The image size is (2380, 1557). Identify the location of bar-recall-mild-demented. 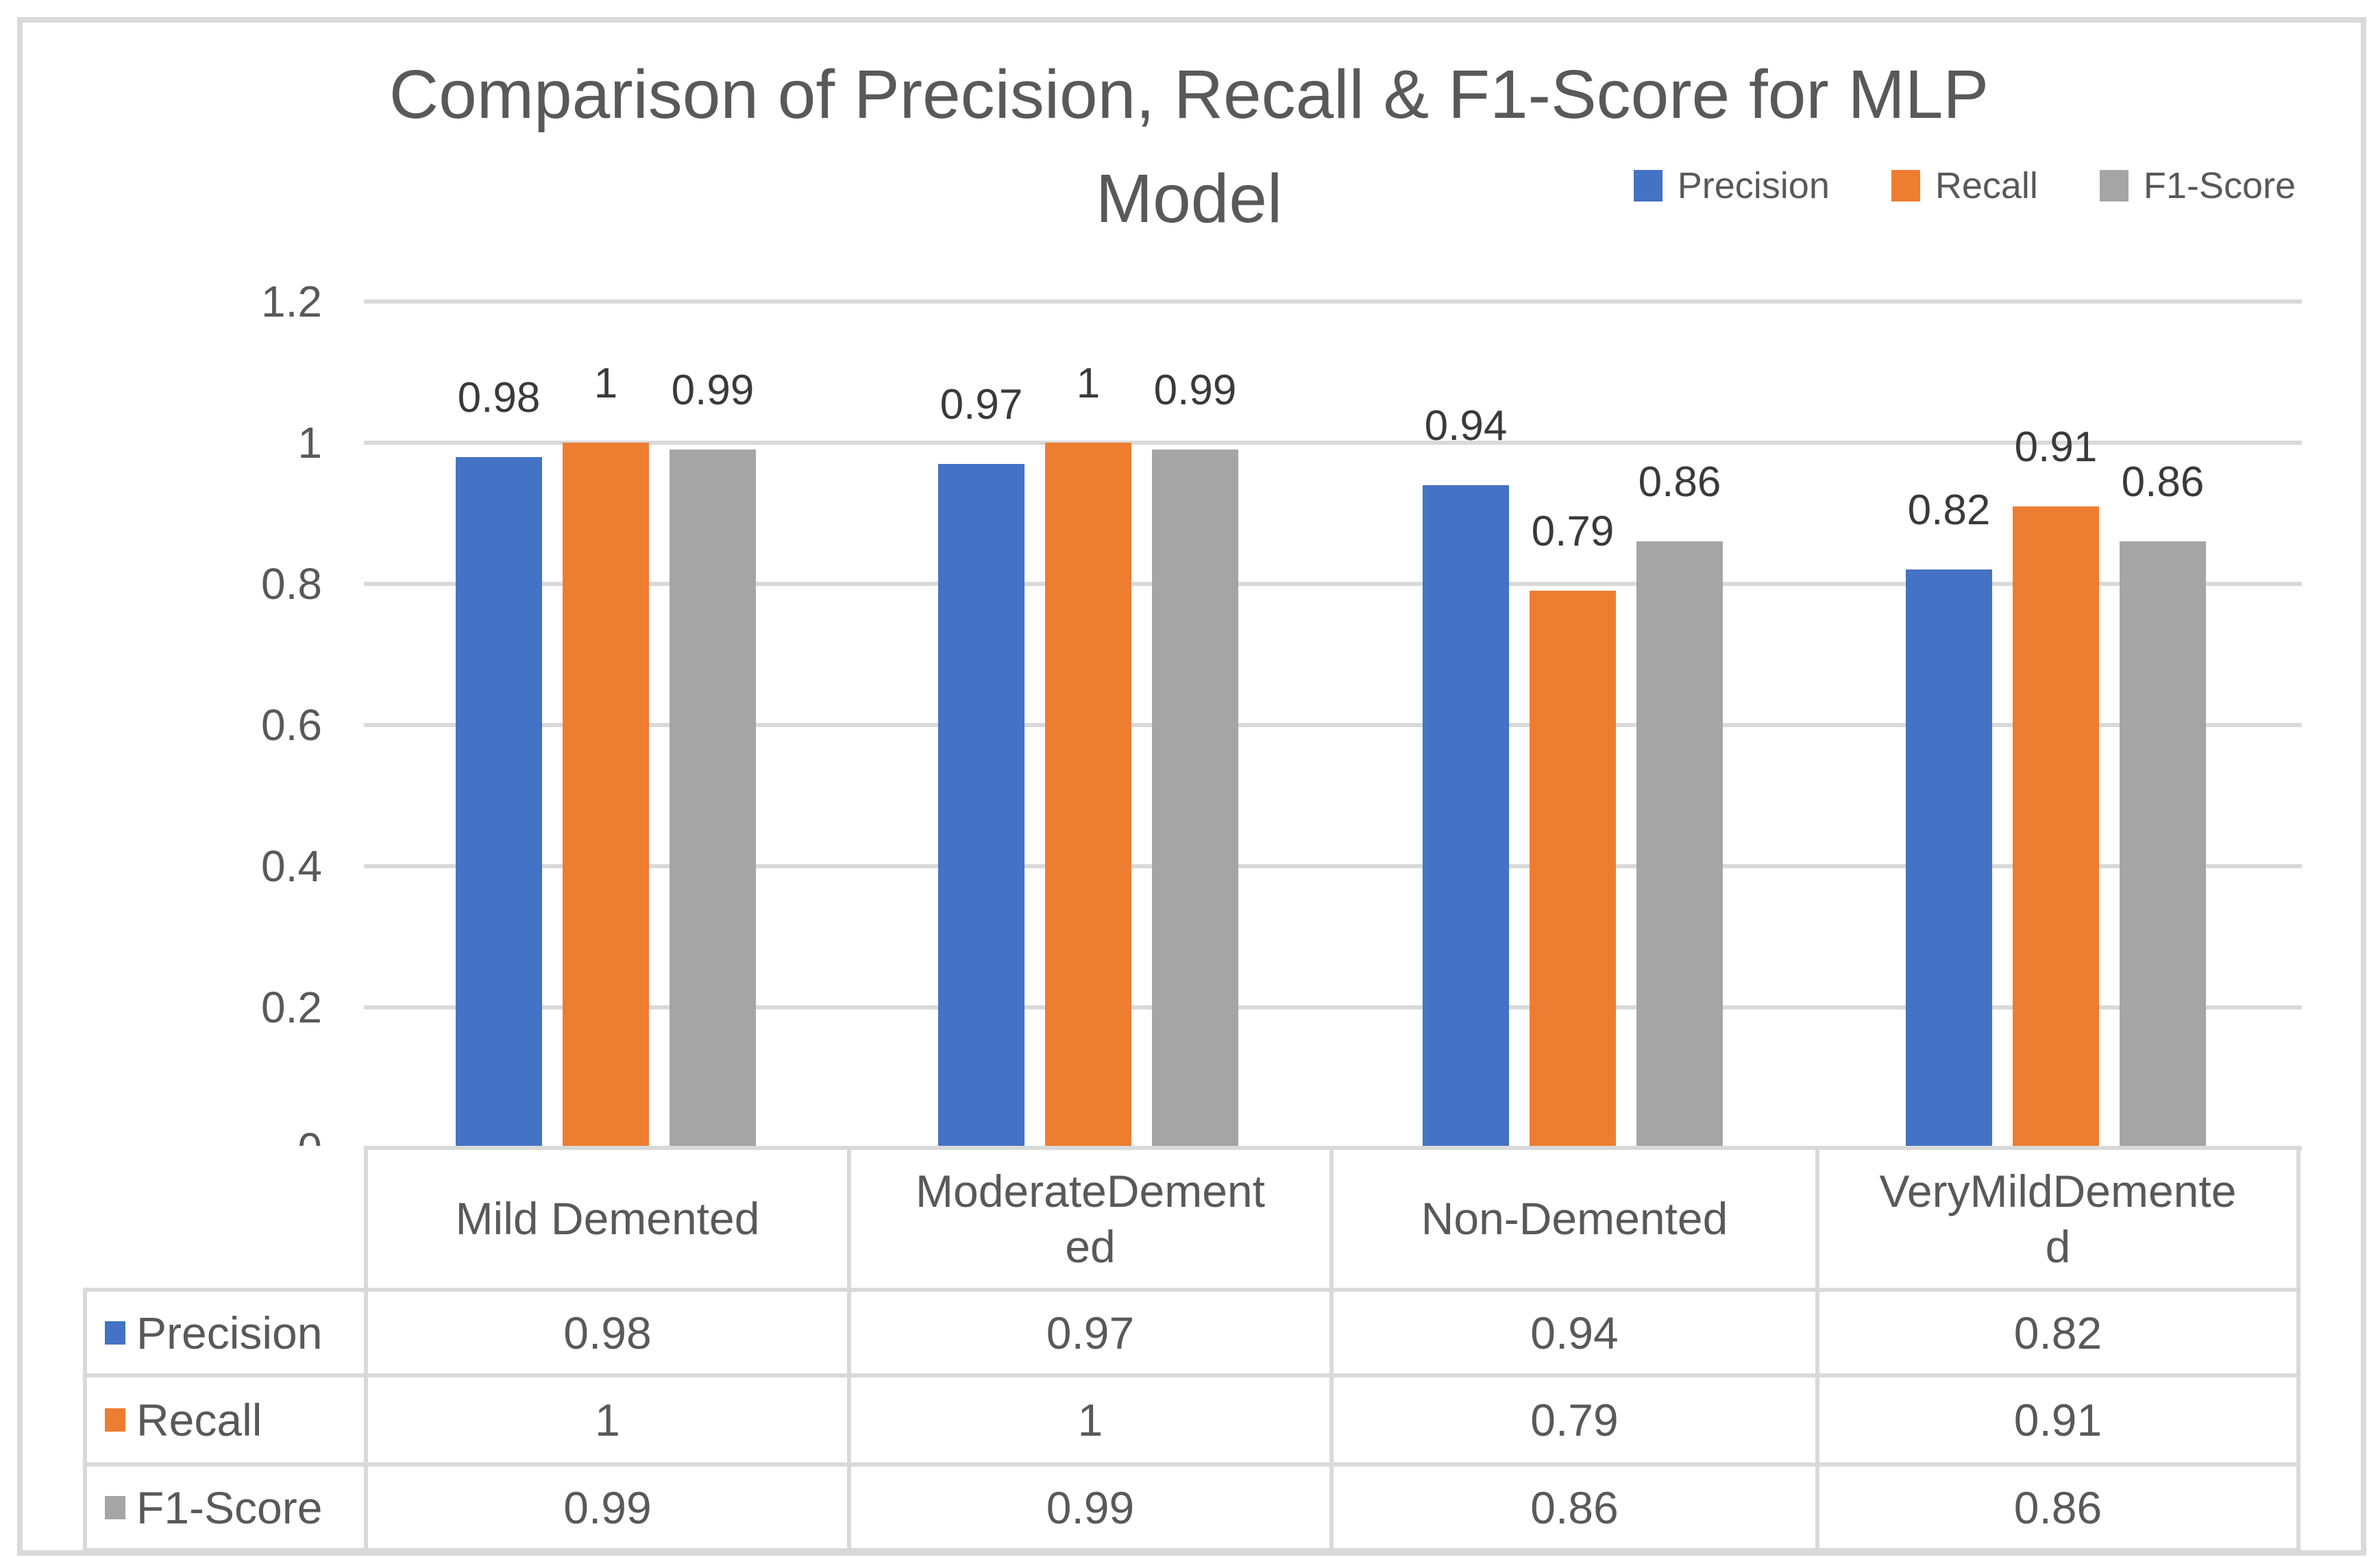
(606, 794).